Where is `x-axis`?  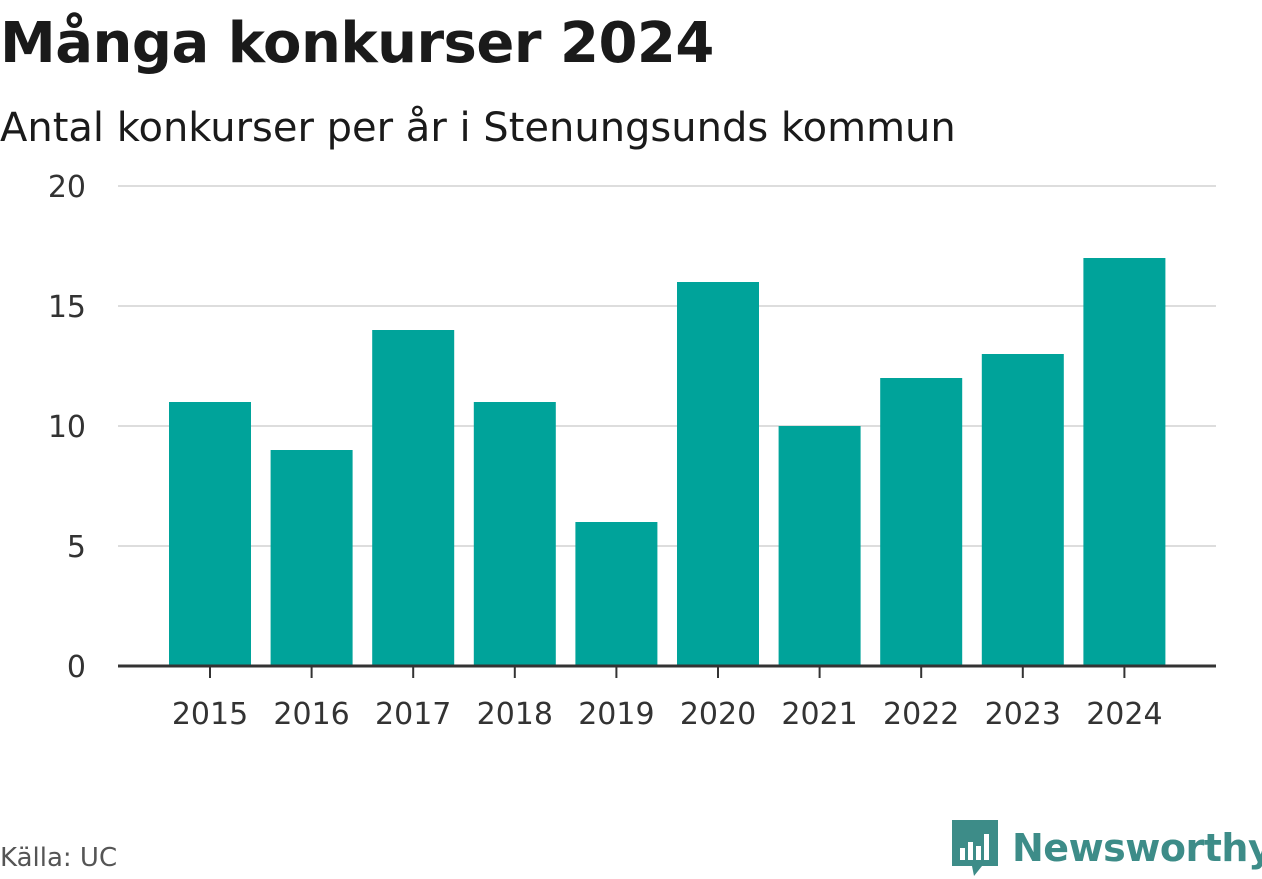
x-axis is located at coordinates (667, 671).